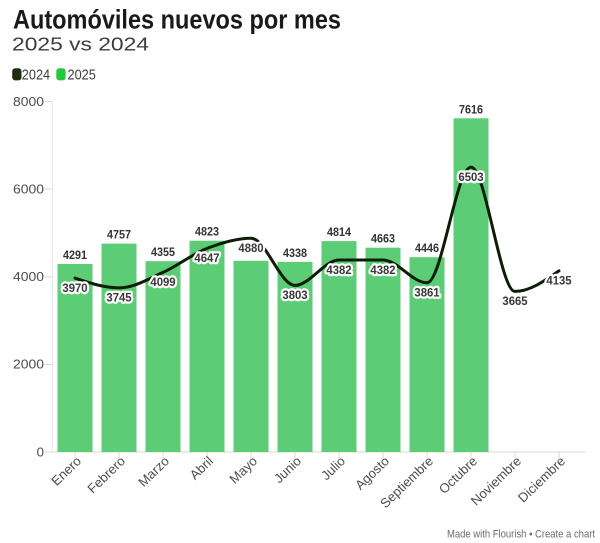 Image resolution: width=600 pixels, height=543 pixels. What do you see at coordinates (177, 20) in the screenshot?
I see `svg-text: Automóviles nuevos por mes` at bounding box center [177, 20].